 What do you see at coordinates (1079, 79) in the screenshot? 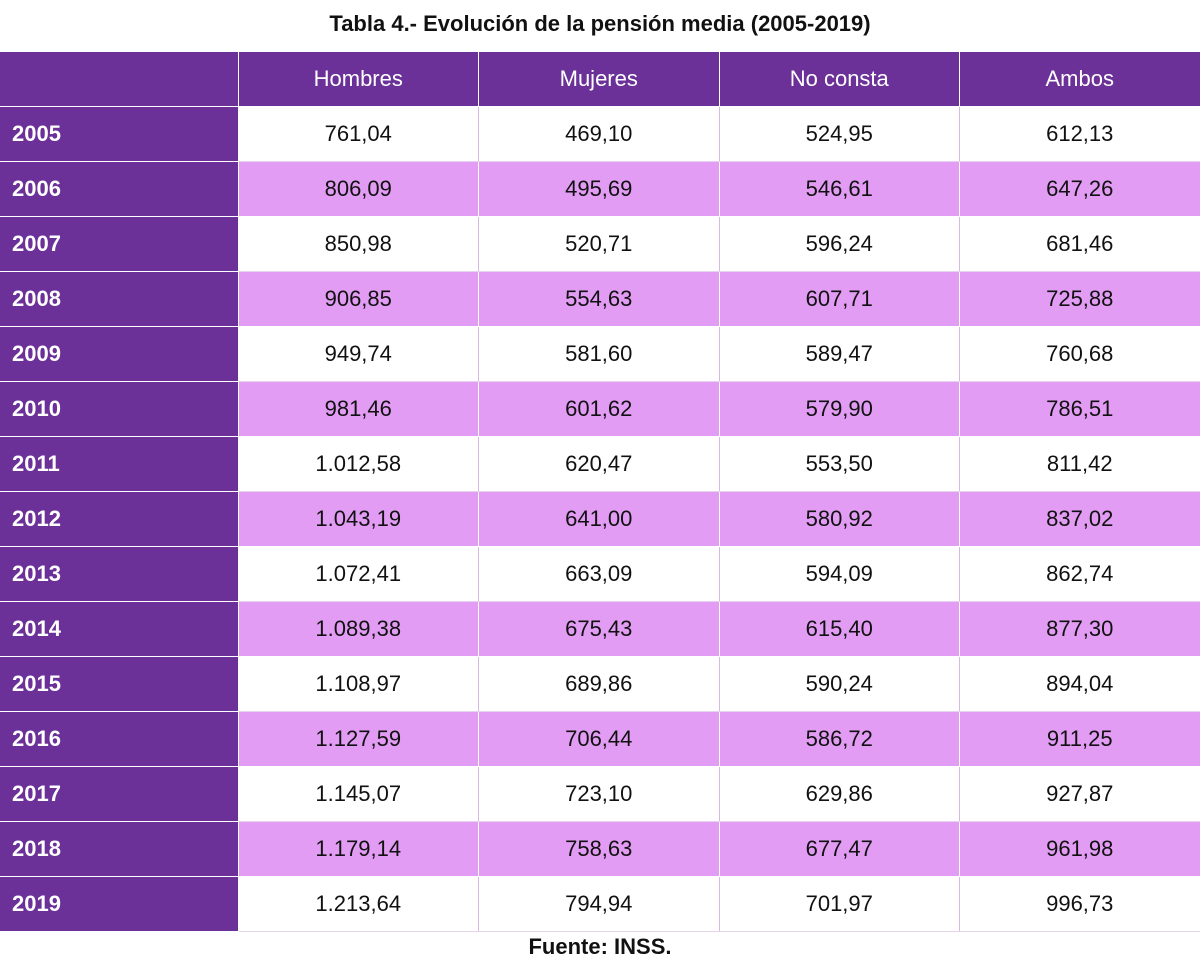
I see `header-ambos: Ambos` at bounding box center [1079, 79].